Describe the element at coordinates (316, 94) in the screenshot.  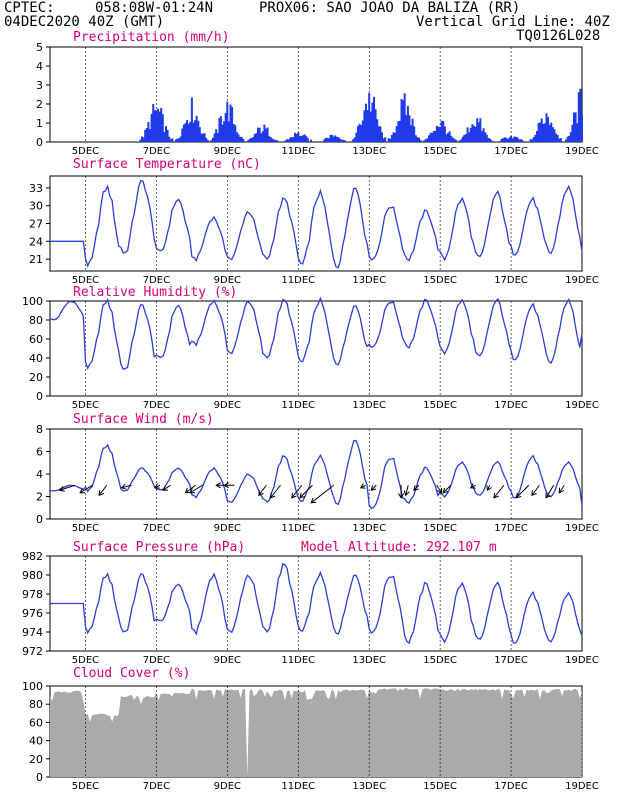
I see `precipitation-frame` at that location.